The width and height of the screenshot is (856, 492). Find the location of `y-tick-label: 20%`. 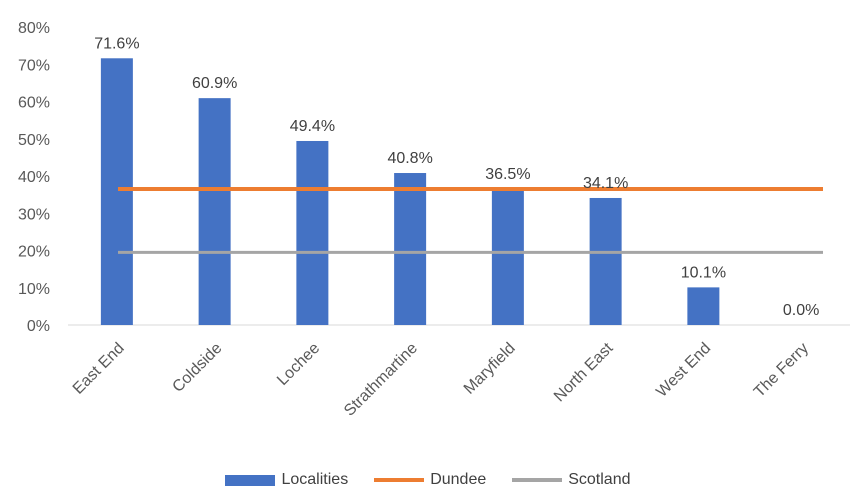

y-tick-label: 20% is located at coordinates (34, 252).